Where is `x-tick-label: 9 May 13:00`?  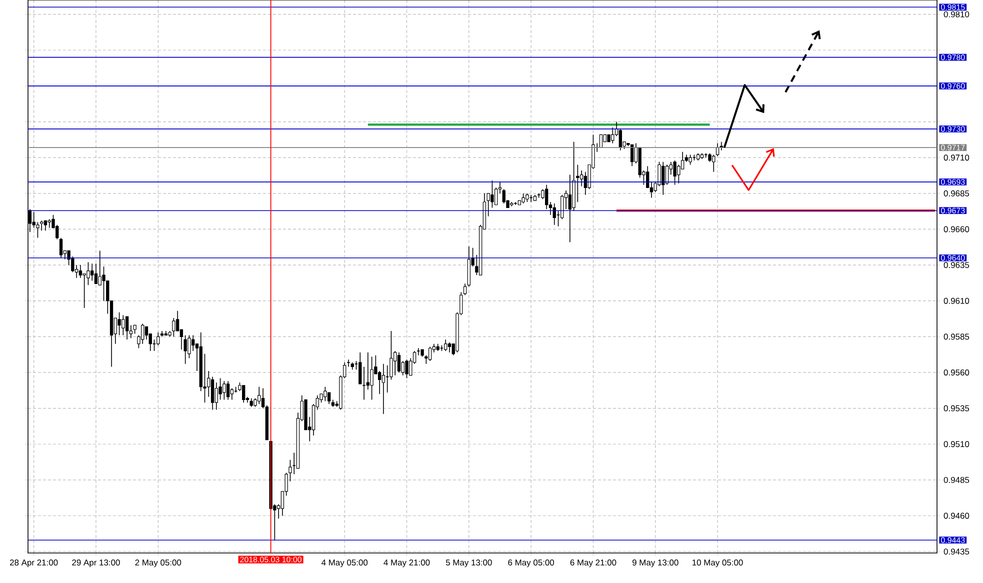
x-tick-label: 9 May 13:00 is located at coordinates (655, 564).